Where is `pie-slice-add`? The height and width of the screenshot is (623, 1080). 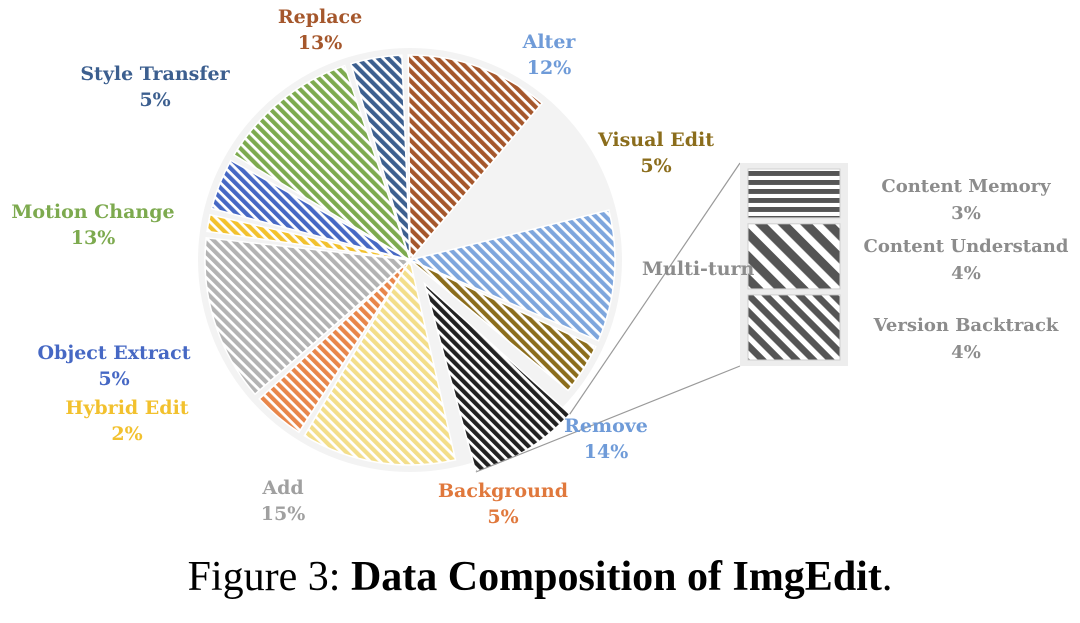 pie-slice-add is located at coordinates (308, 316).